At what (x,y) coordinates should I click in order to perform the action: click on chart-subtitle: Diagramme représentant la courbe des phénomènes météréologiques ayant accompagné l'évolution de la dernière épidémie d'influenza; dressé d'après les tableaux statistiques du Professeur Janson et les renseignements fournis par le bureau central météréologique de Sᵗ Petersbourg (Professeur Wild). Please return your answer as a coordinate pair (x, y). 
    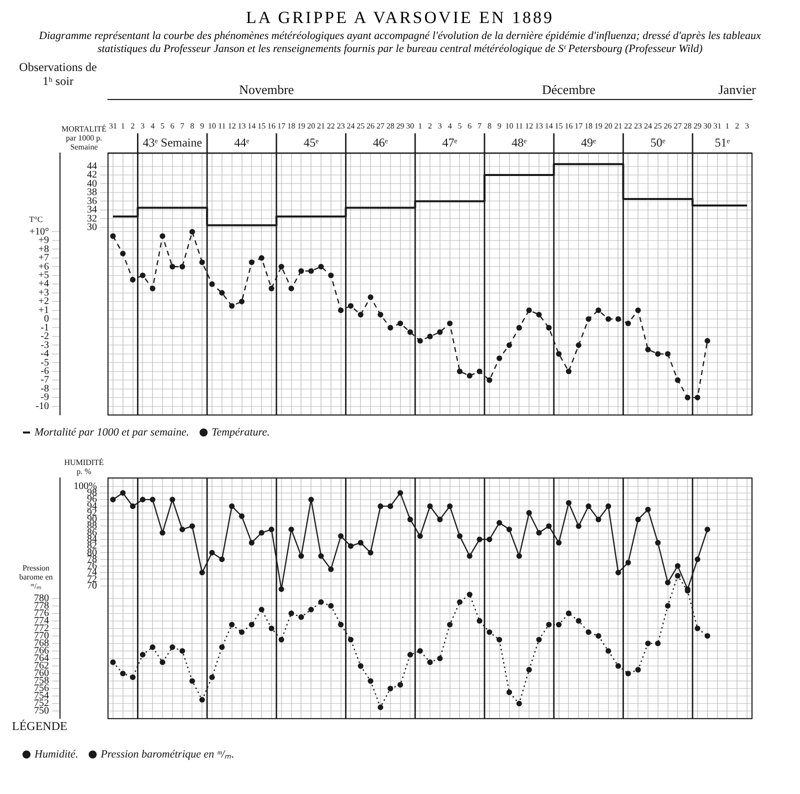
    Looking at the image, I should click on (400, 43).